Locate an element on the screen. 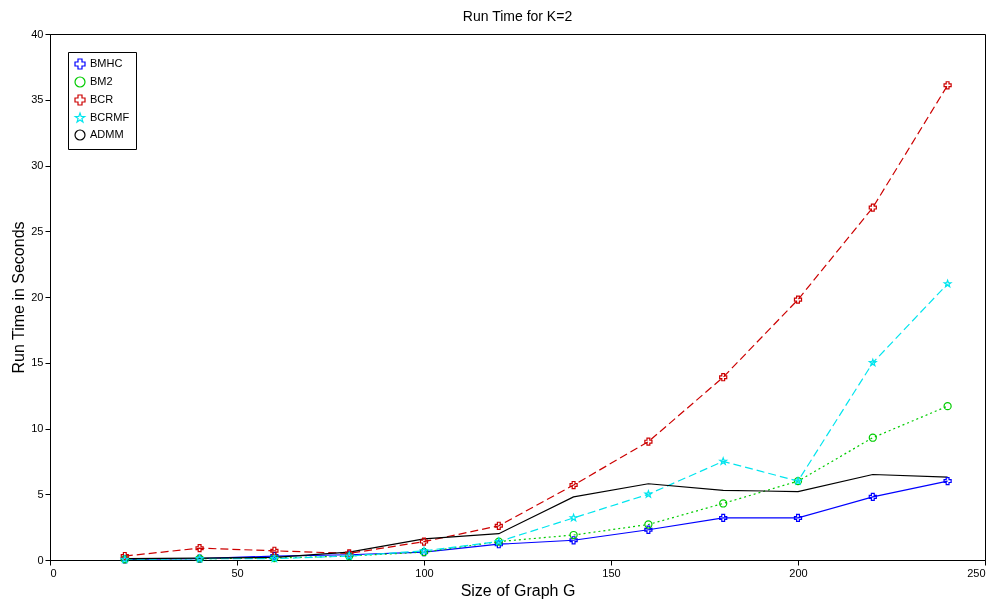 The height and width of the screenshot is (608, 1006). legend-label: BCR is located at coordinates (102, 99).